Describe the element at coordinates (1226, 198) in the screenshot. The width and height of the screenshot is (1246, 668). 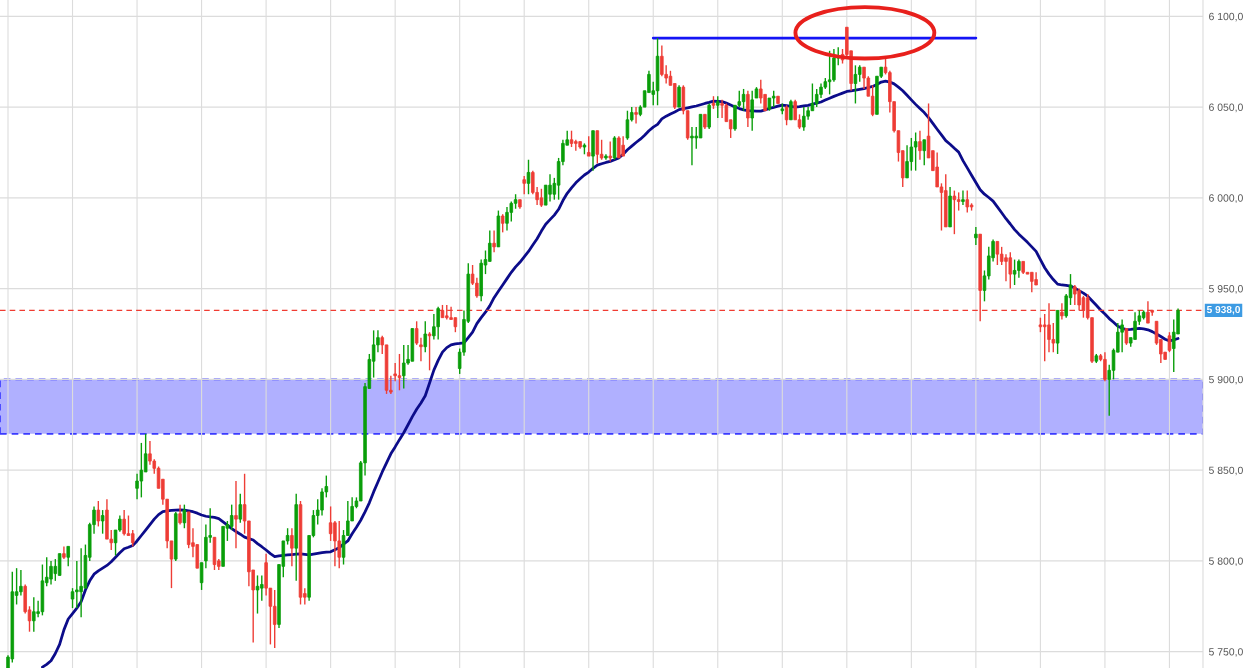
I see `y-tick-label: 6 000,0` at that location.